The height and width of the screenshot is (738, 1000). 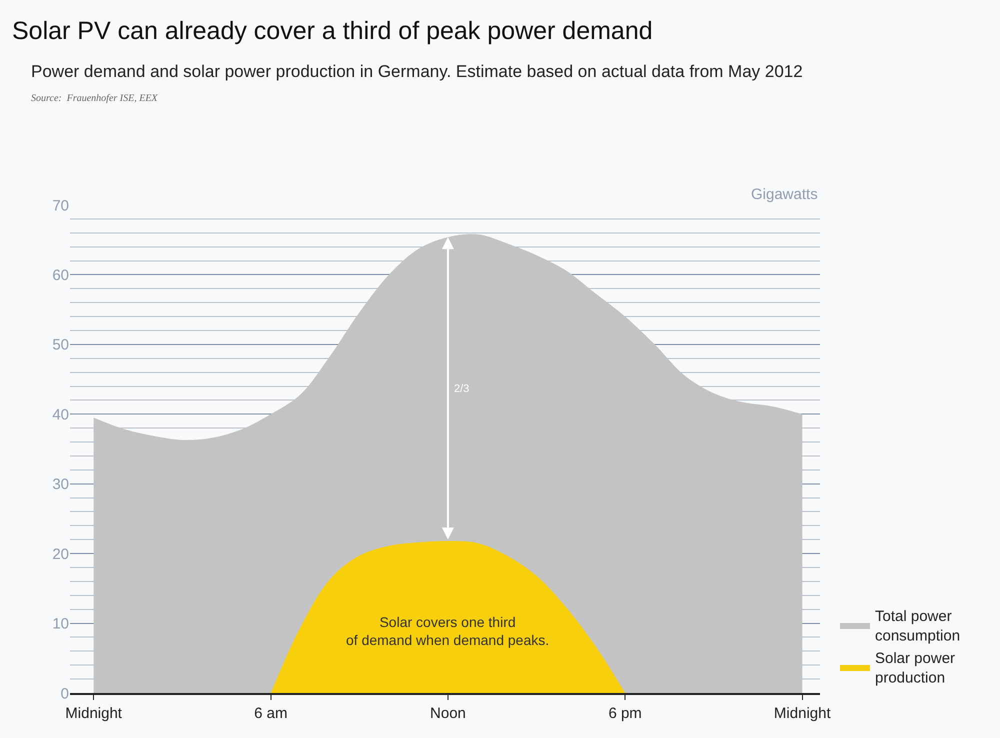 I want to click on source-note: Source: Frauenhofer ISE, EEX, so click(x=94, y=98).